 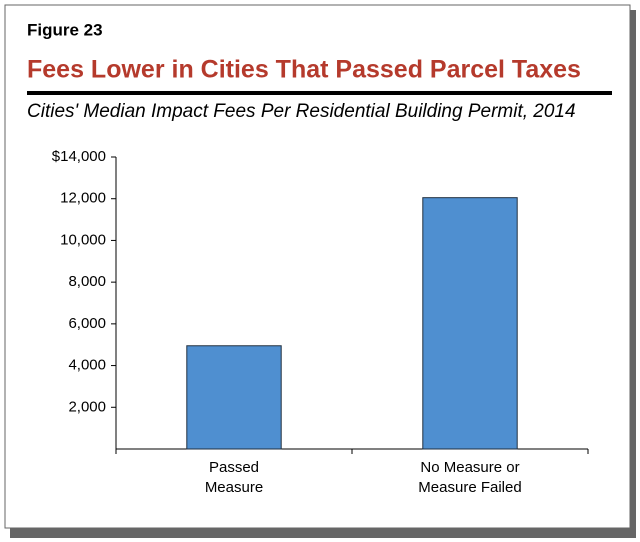 I want to click on figure-label: Figure 23, so click(x=65, y=29).